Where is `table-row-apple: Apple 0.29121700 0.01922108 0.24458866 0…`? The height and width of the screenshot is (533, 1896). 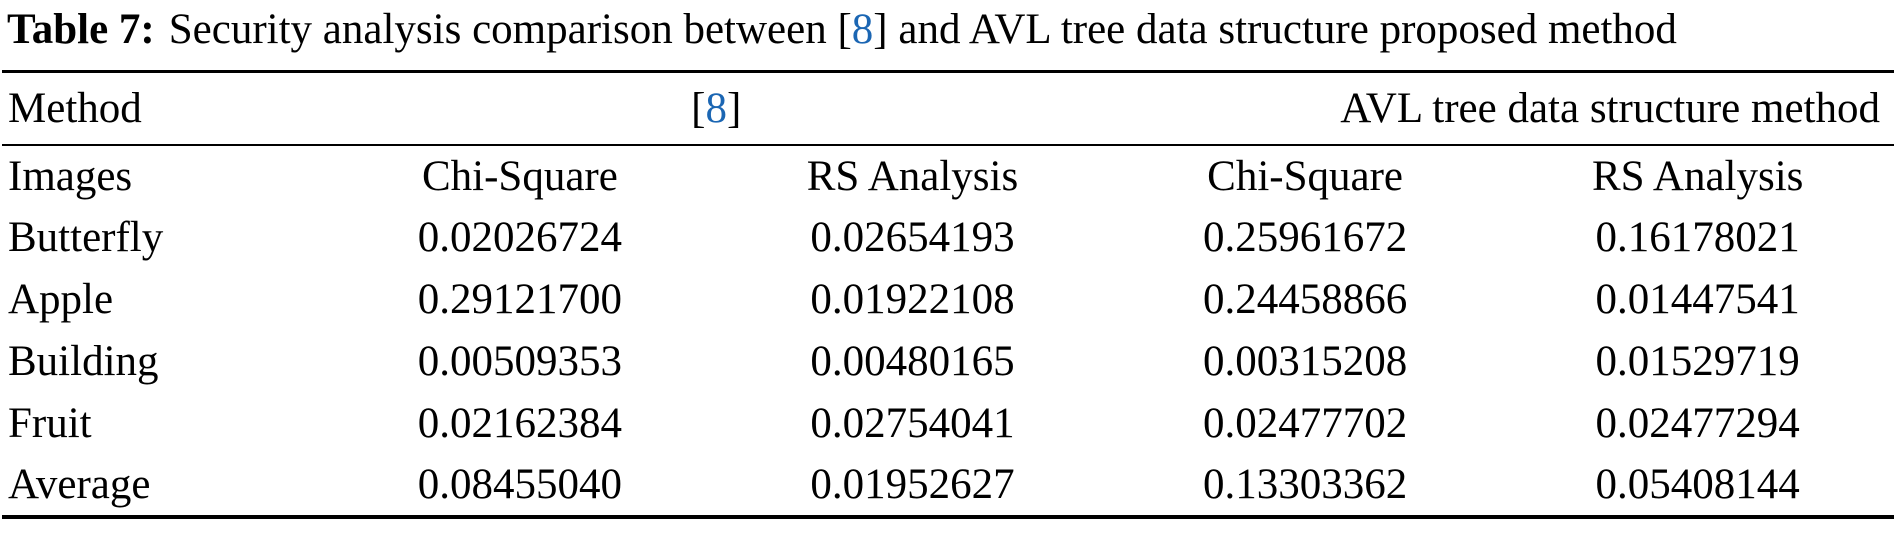 table-row-apple: Apple 0.29121700 0.01922108 0.24458866 0… is located at coordinates (948, 300).